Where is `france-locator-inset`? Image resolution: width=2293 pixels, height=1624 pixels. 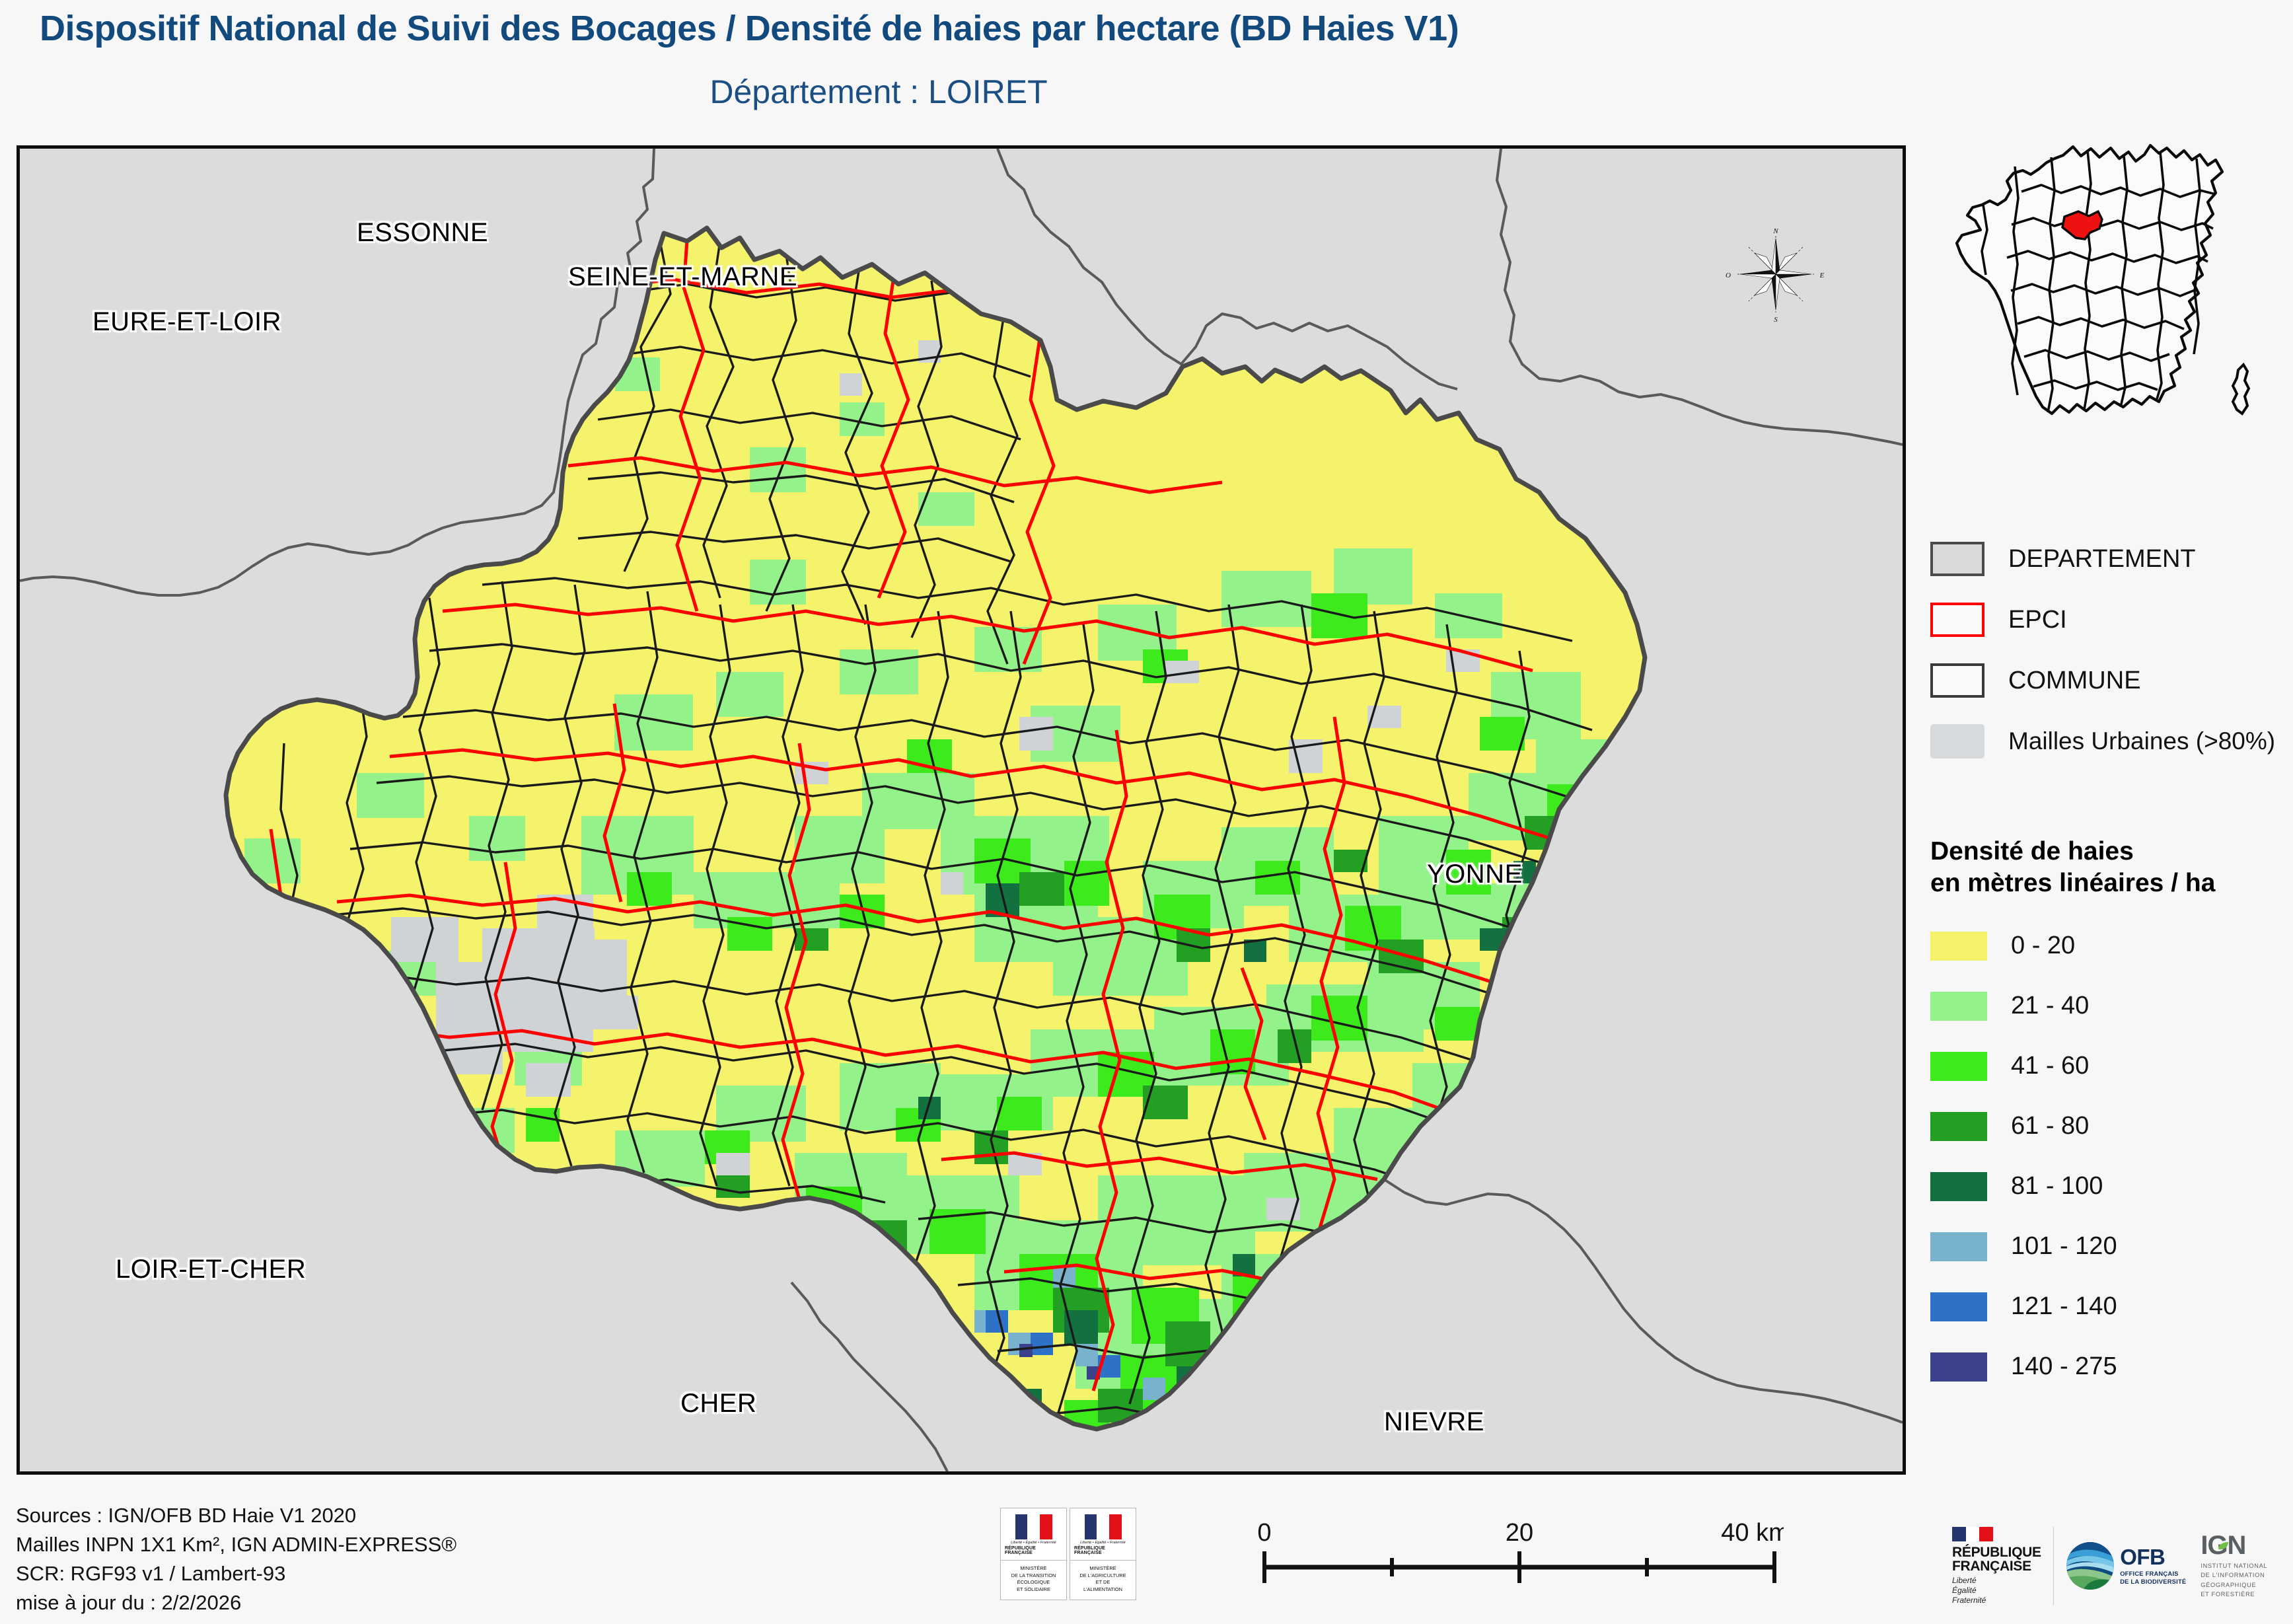 france-locator-inset is located at coordinates (2103, 280).